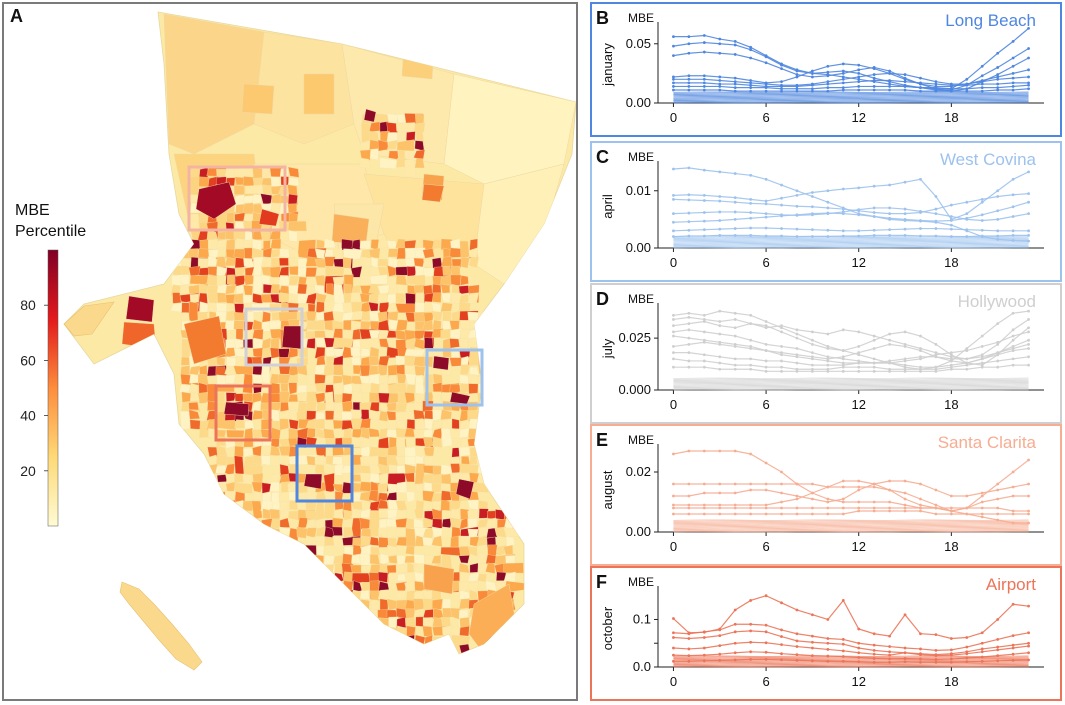  What do you see at coordinates (826, 495) in the screenshot?
I see `chart-panel-santa-clarita: E Santa Clarita MBE august 0.00 0.02 0 6 12 18` at bounding box center [826, 495].